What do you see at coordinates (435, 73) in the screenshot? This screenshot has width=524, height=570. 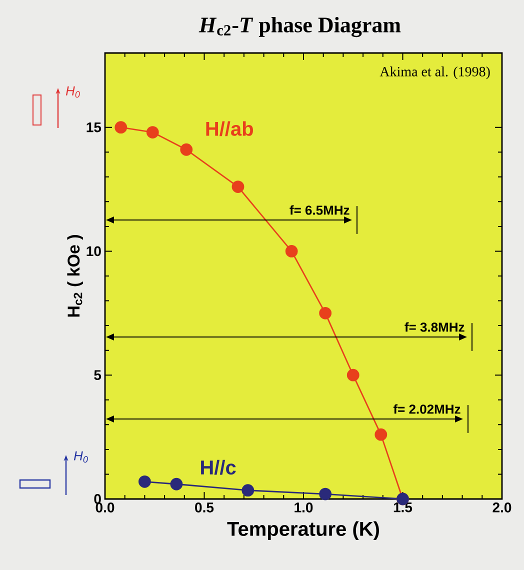 I see `annotation: Akima et al. (1998)` at bounding box center [435, 73].